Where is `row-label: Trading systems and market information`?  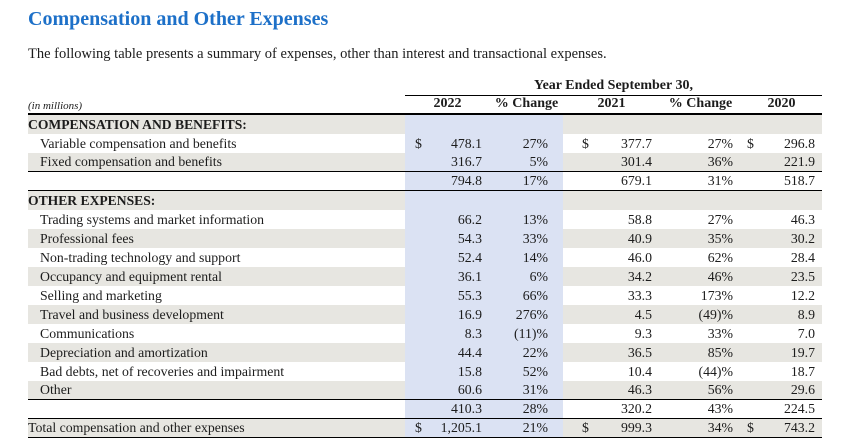
row-label: Trading systems and market information is located at coordinates (152, 219).